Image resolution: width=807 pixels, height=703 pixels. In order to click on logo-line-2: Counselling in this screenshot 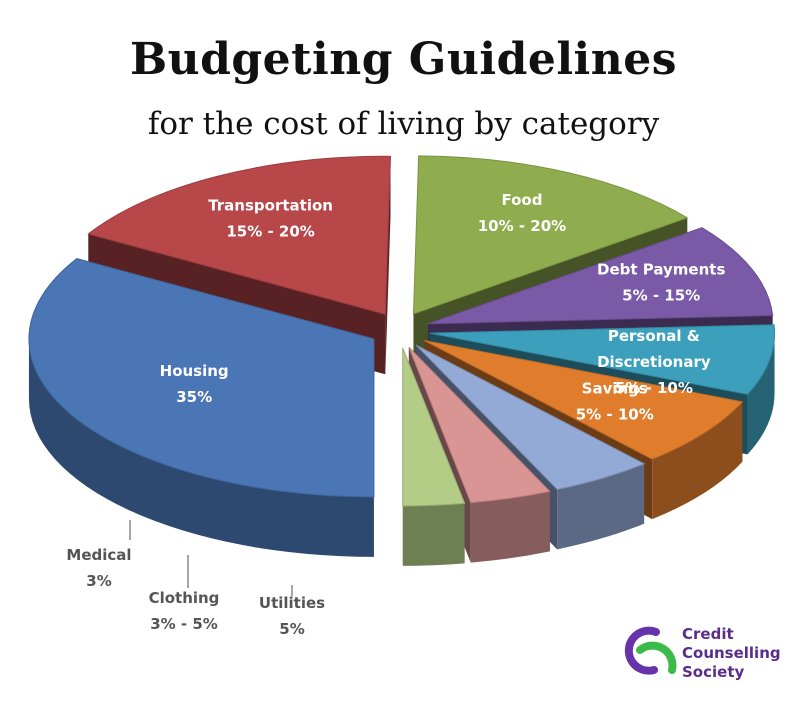, I will do `click(731, 653)`.